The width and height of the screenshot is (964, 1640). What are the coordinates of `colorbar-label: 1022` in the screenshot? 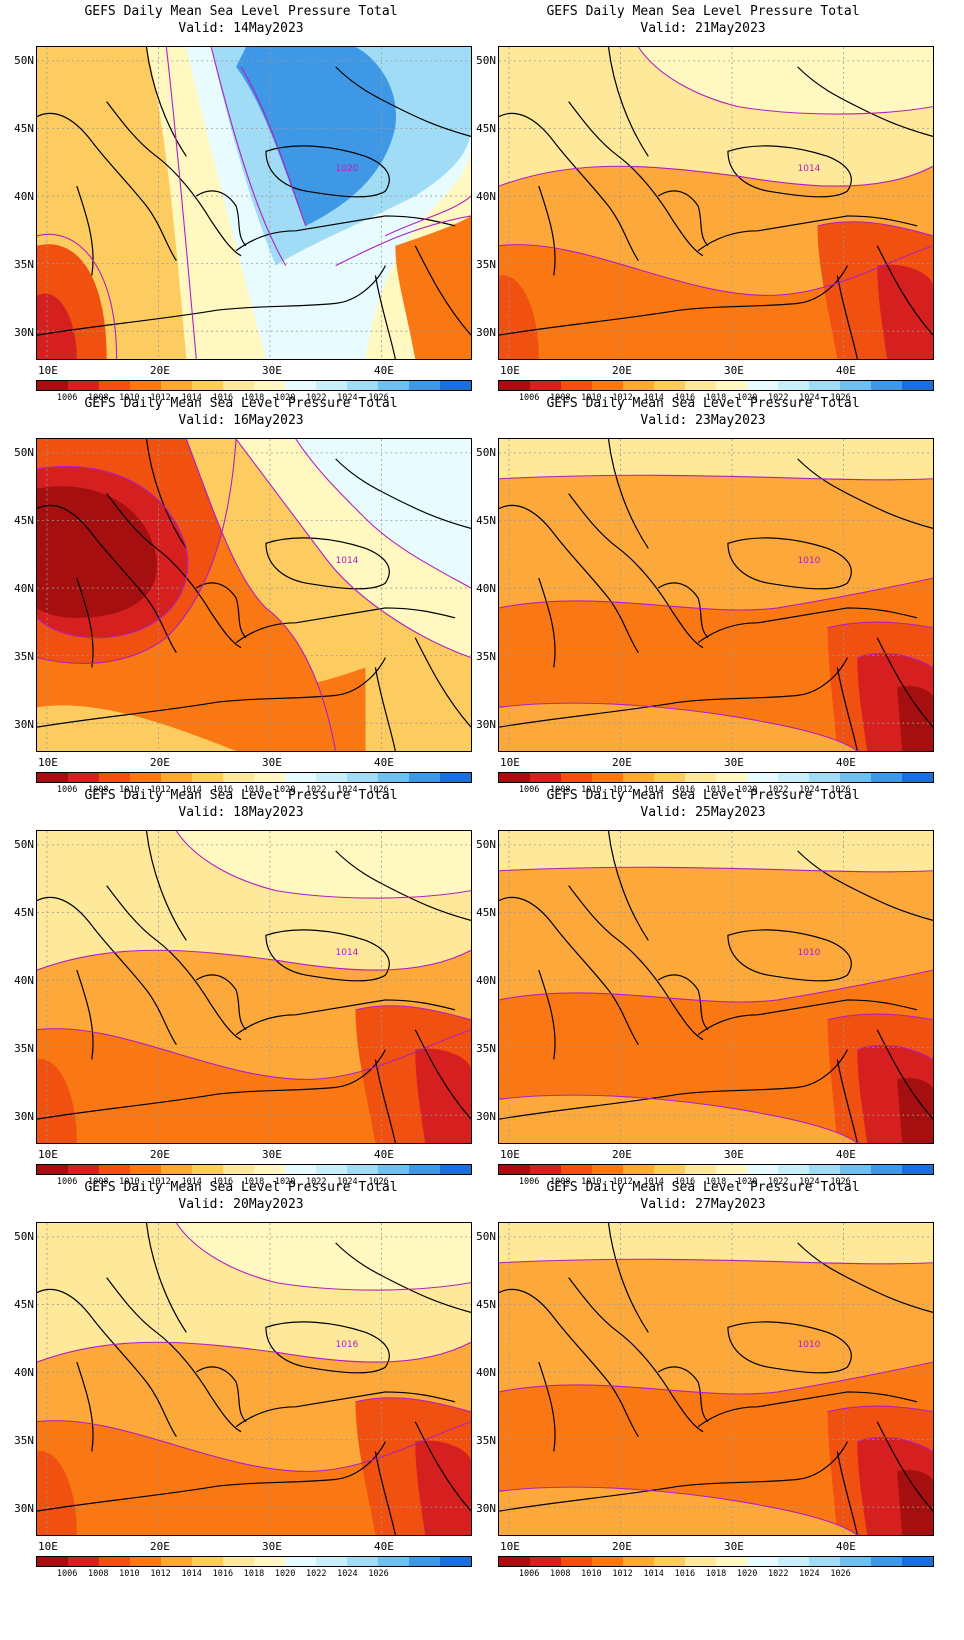 It's located at (316, 1574).